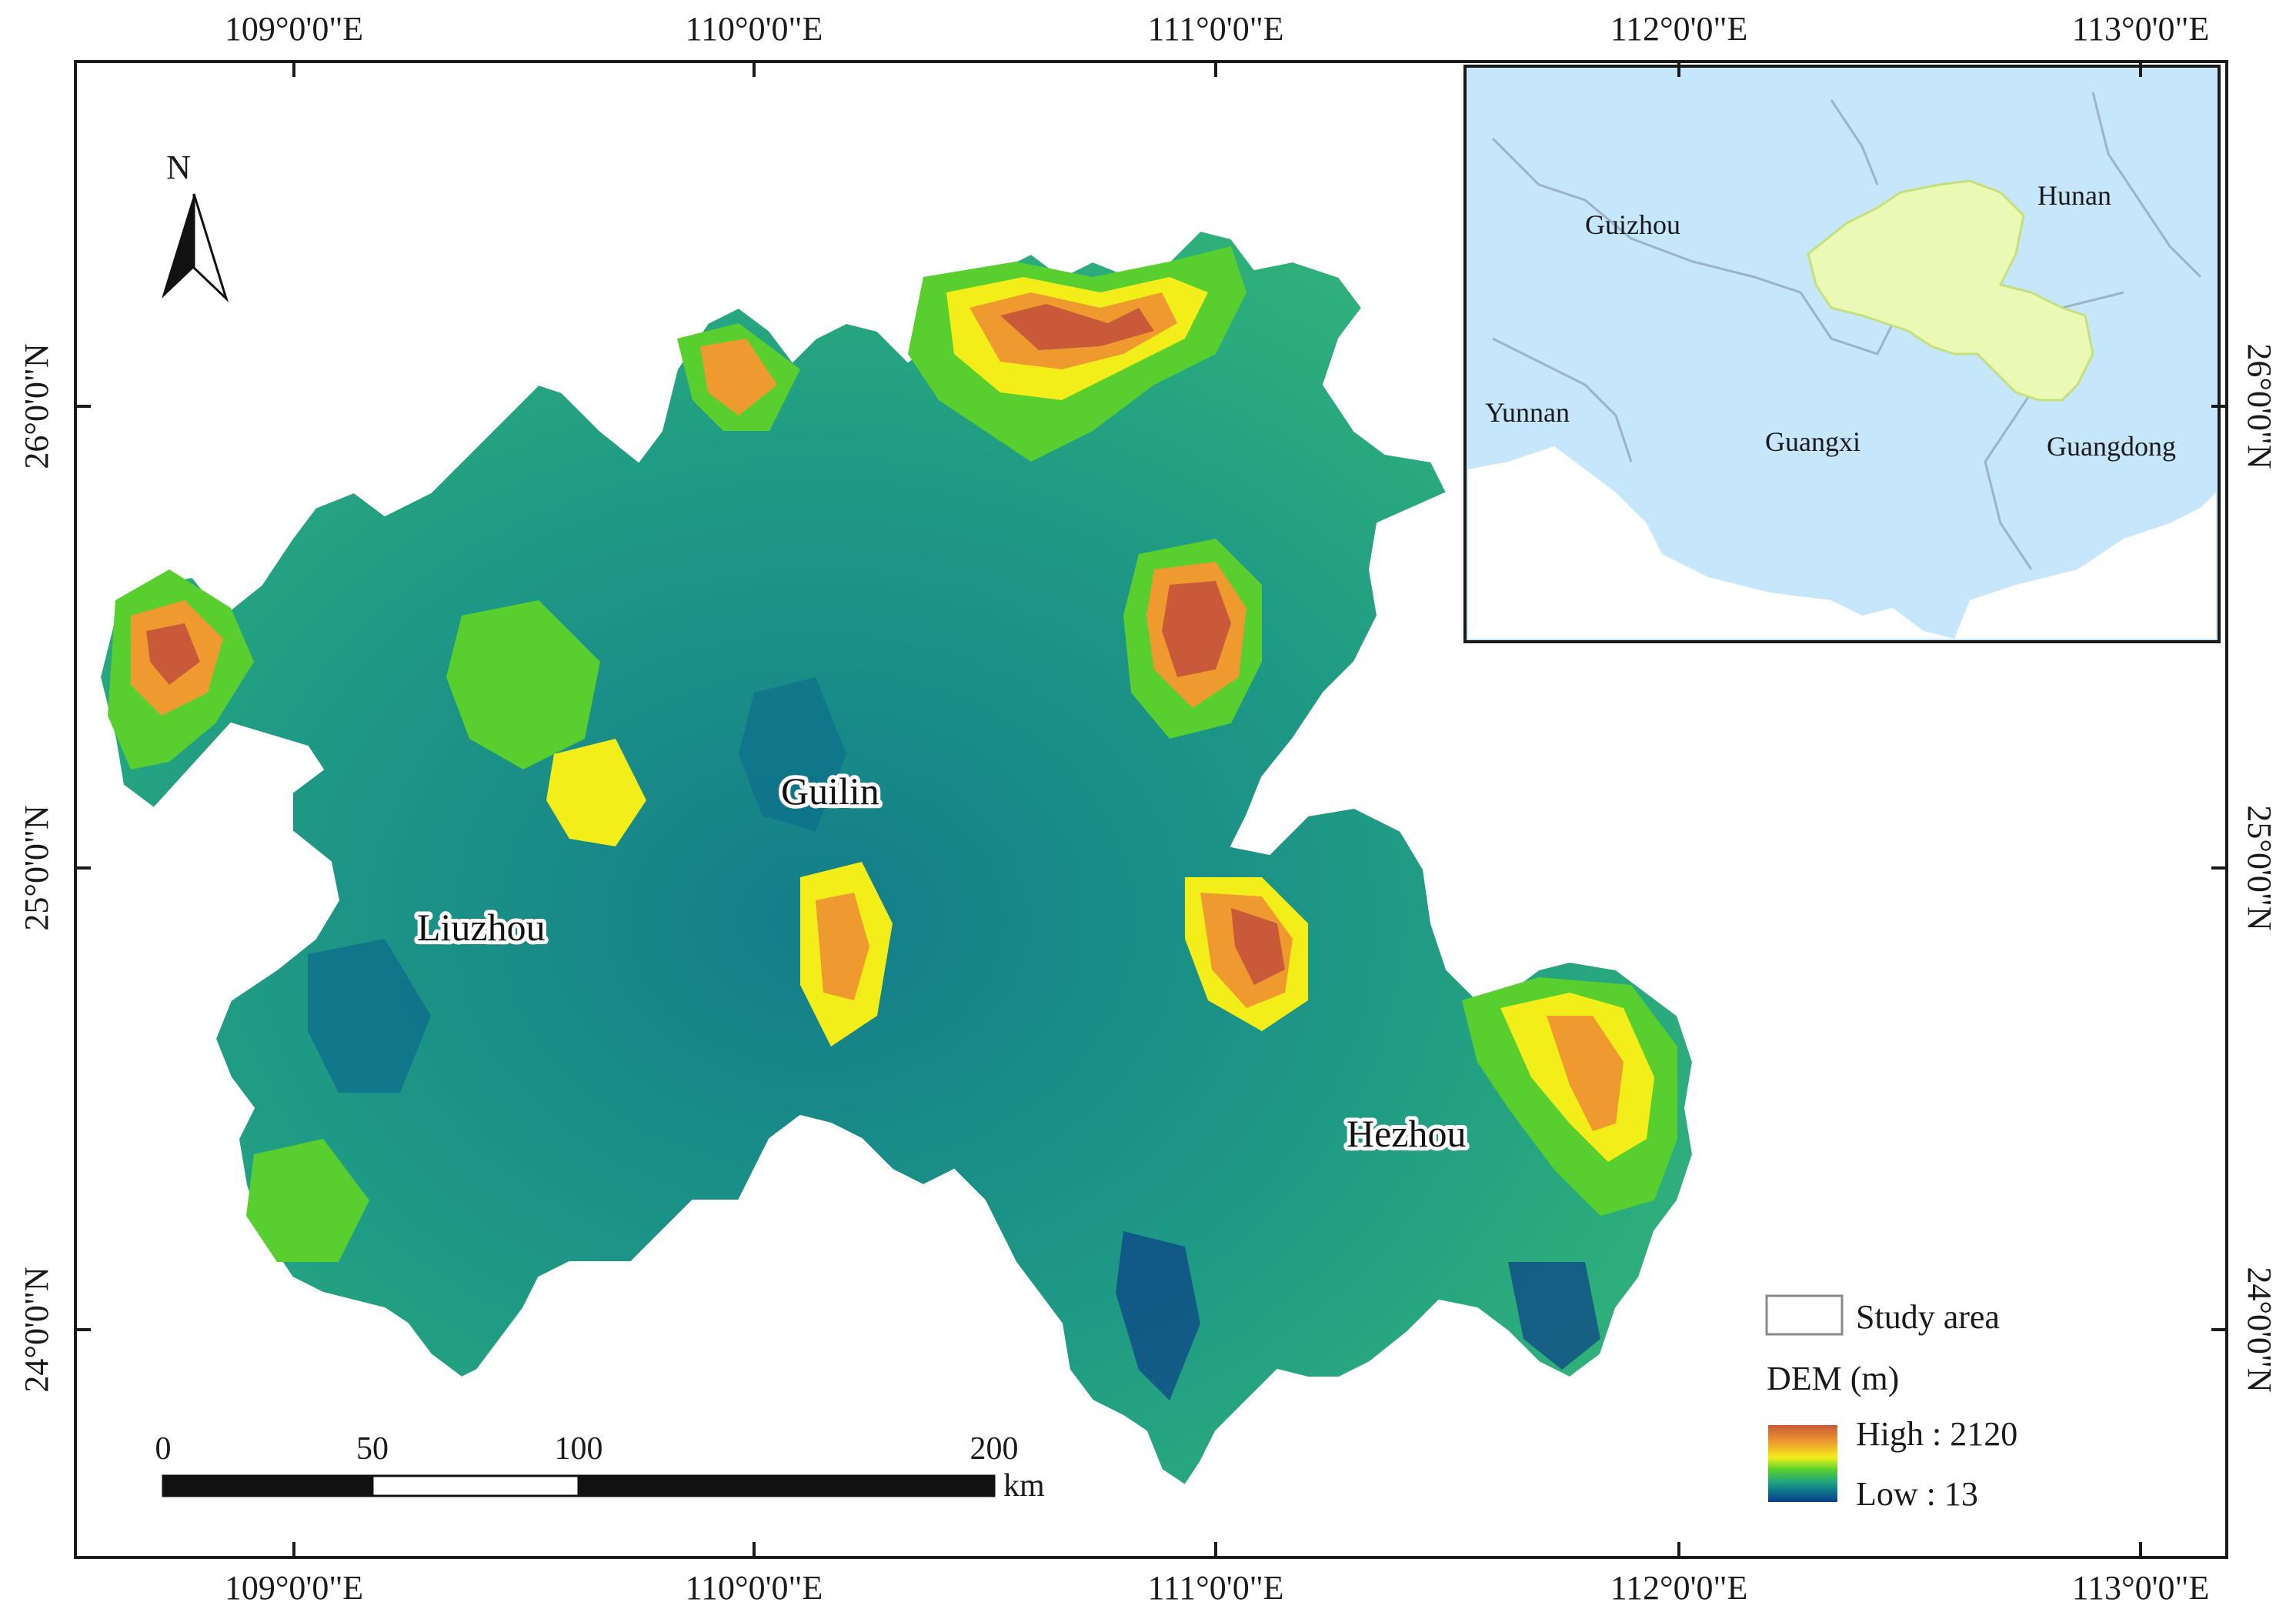 The image size is (2296, 1619). I want to click on scale-unit-label: km, so click(1024, 1486).